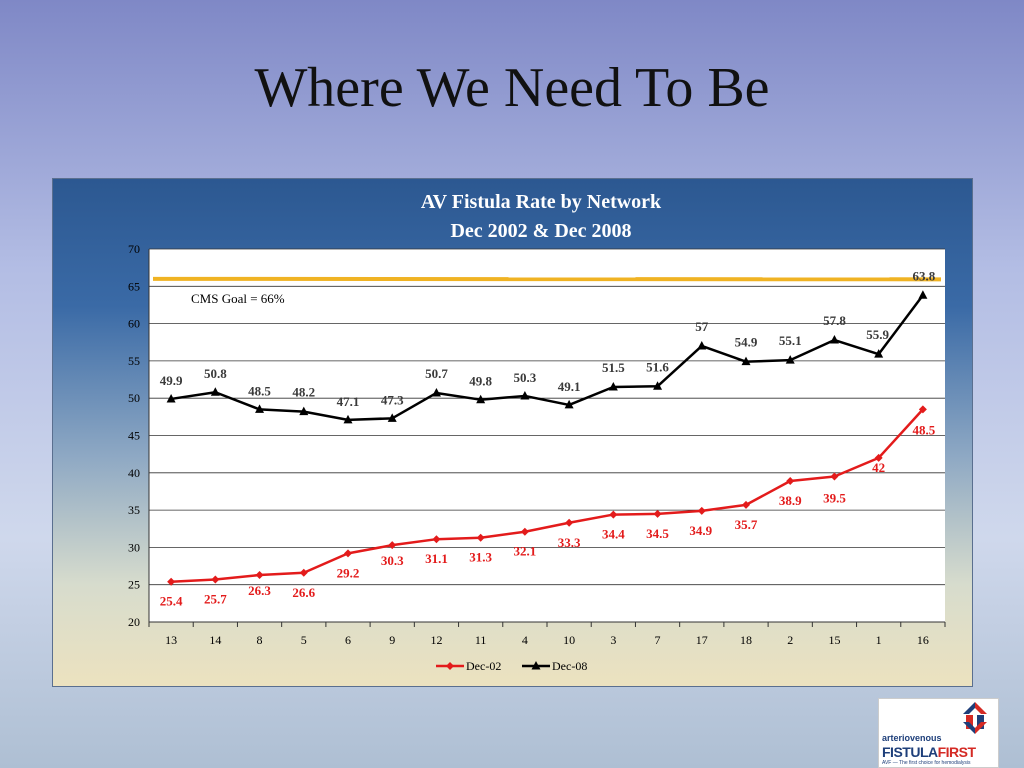 This screenshot has width=1024, height=768. What do you see at coordinates (525, 640) in the screenshot?
I see `x-tick-label: 4` at bounding box center [525, 640].